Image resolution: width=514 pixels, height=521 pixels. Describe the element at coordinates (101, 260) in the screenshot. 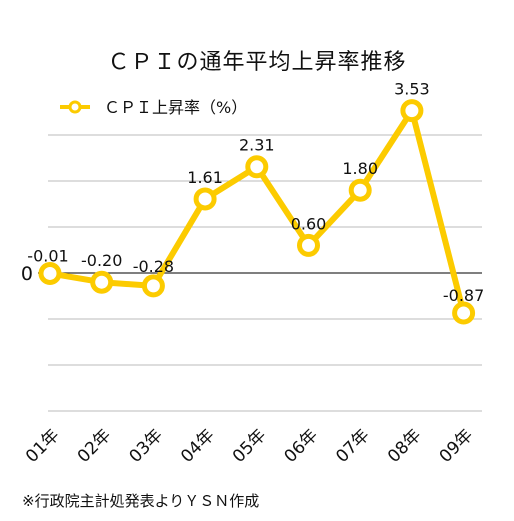

I see `data-label: -0.20` at that location.